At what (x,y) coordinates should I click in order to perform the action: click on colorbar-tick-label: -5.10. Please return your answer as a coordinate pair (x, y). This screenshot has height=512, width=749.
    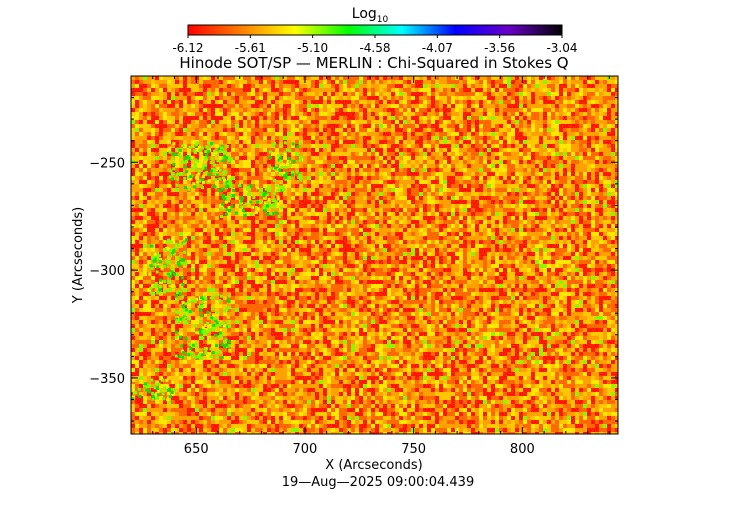
    Looking at the image, I should click on (312, 48).